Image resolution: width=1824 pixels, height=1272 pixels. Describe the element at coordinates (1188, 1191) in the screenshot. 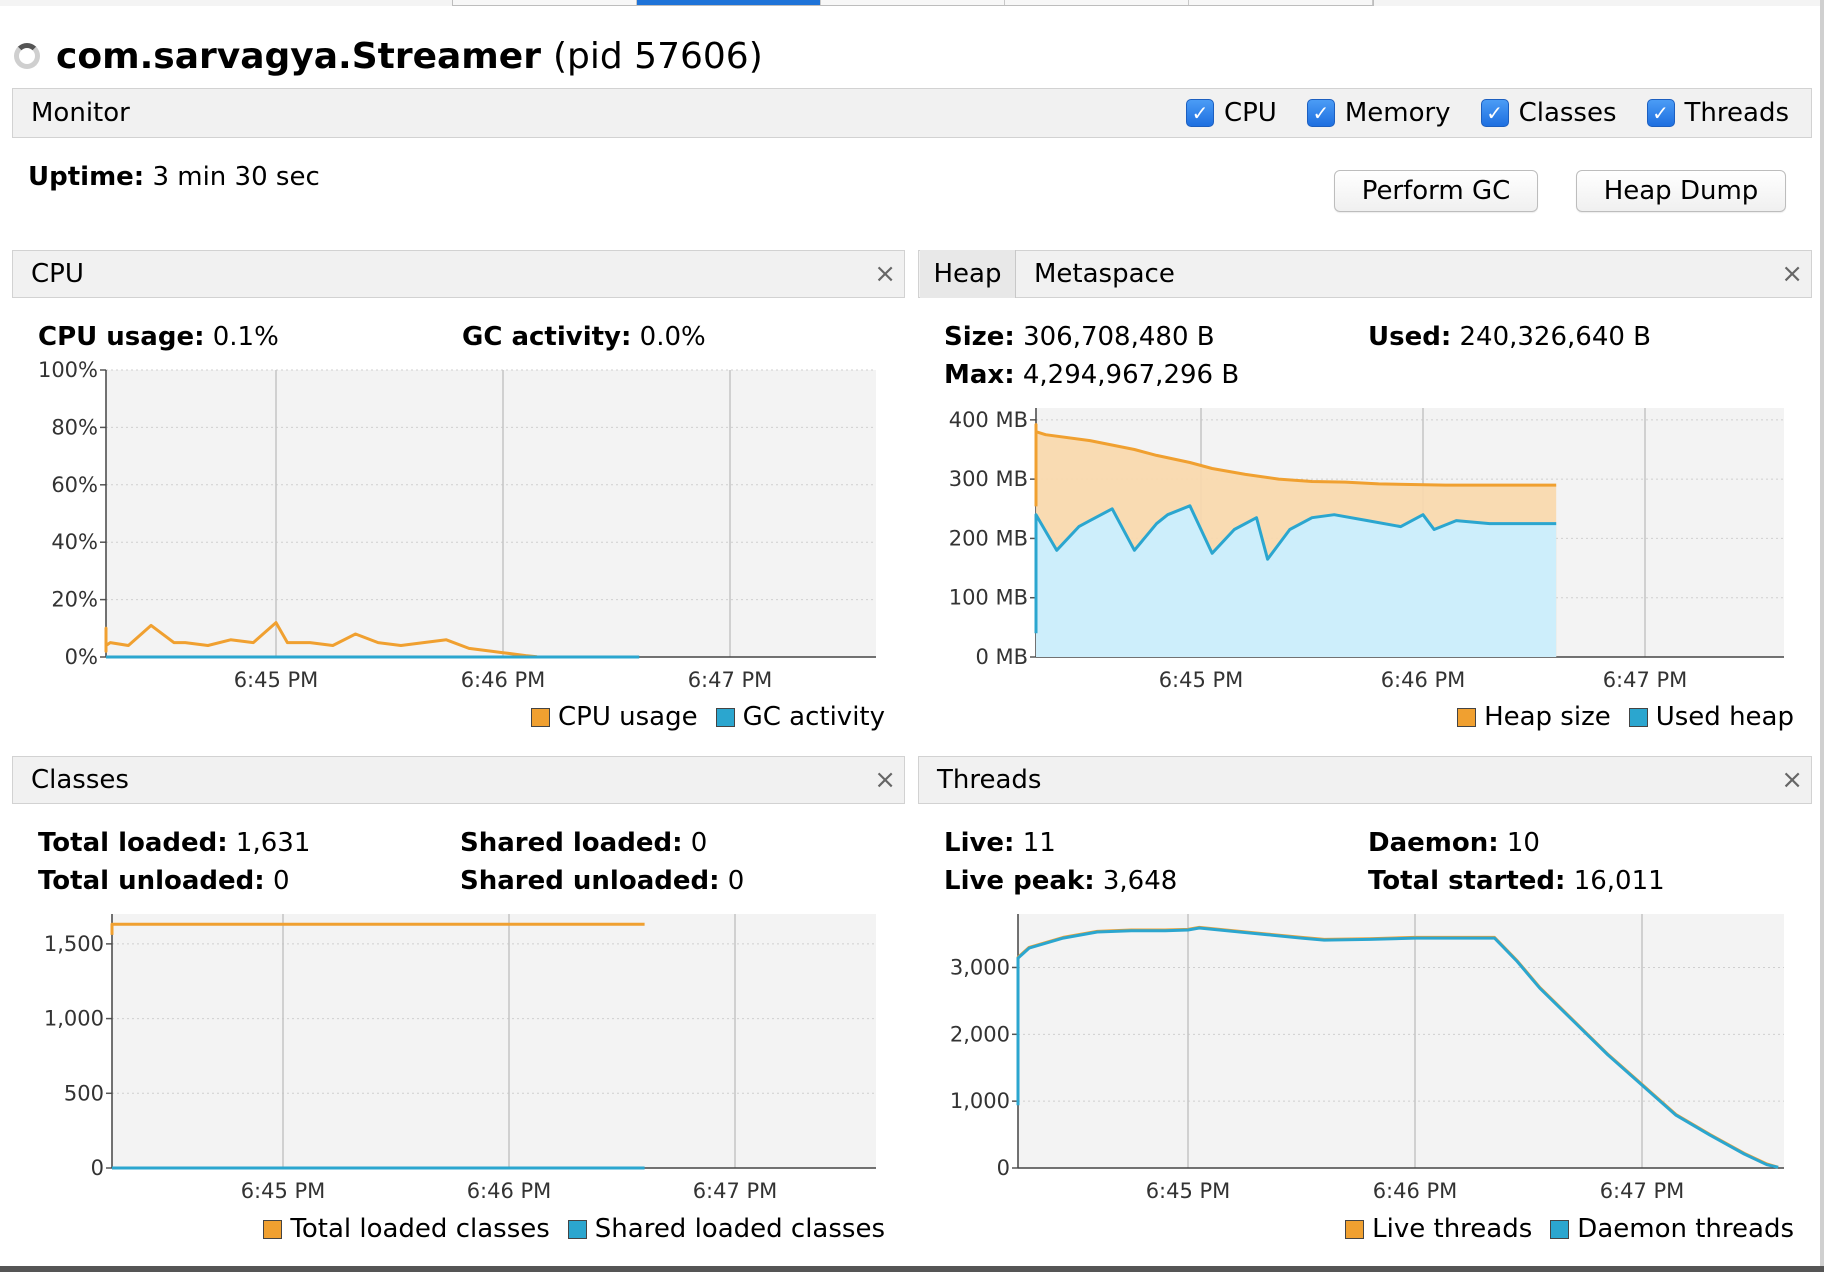

I see `threads-x-tick-label: 6:45 PM` at that location.